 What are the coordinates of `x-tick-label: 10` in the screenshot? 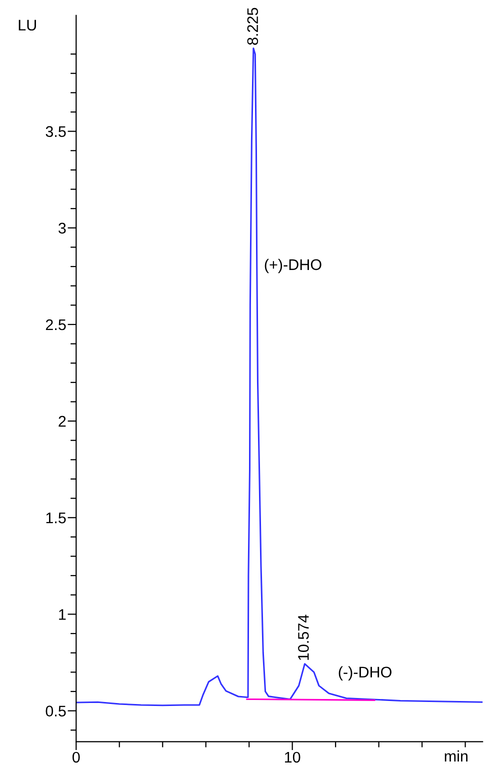 It's located at (292, 757).